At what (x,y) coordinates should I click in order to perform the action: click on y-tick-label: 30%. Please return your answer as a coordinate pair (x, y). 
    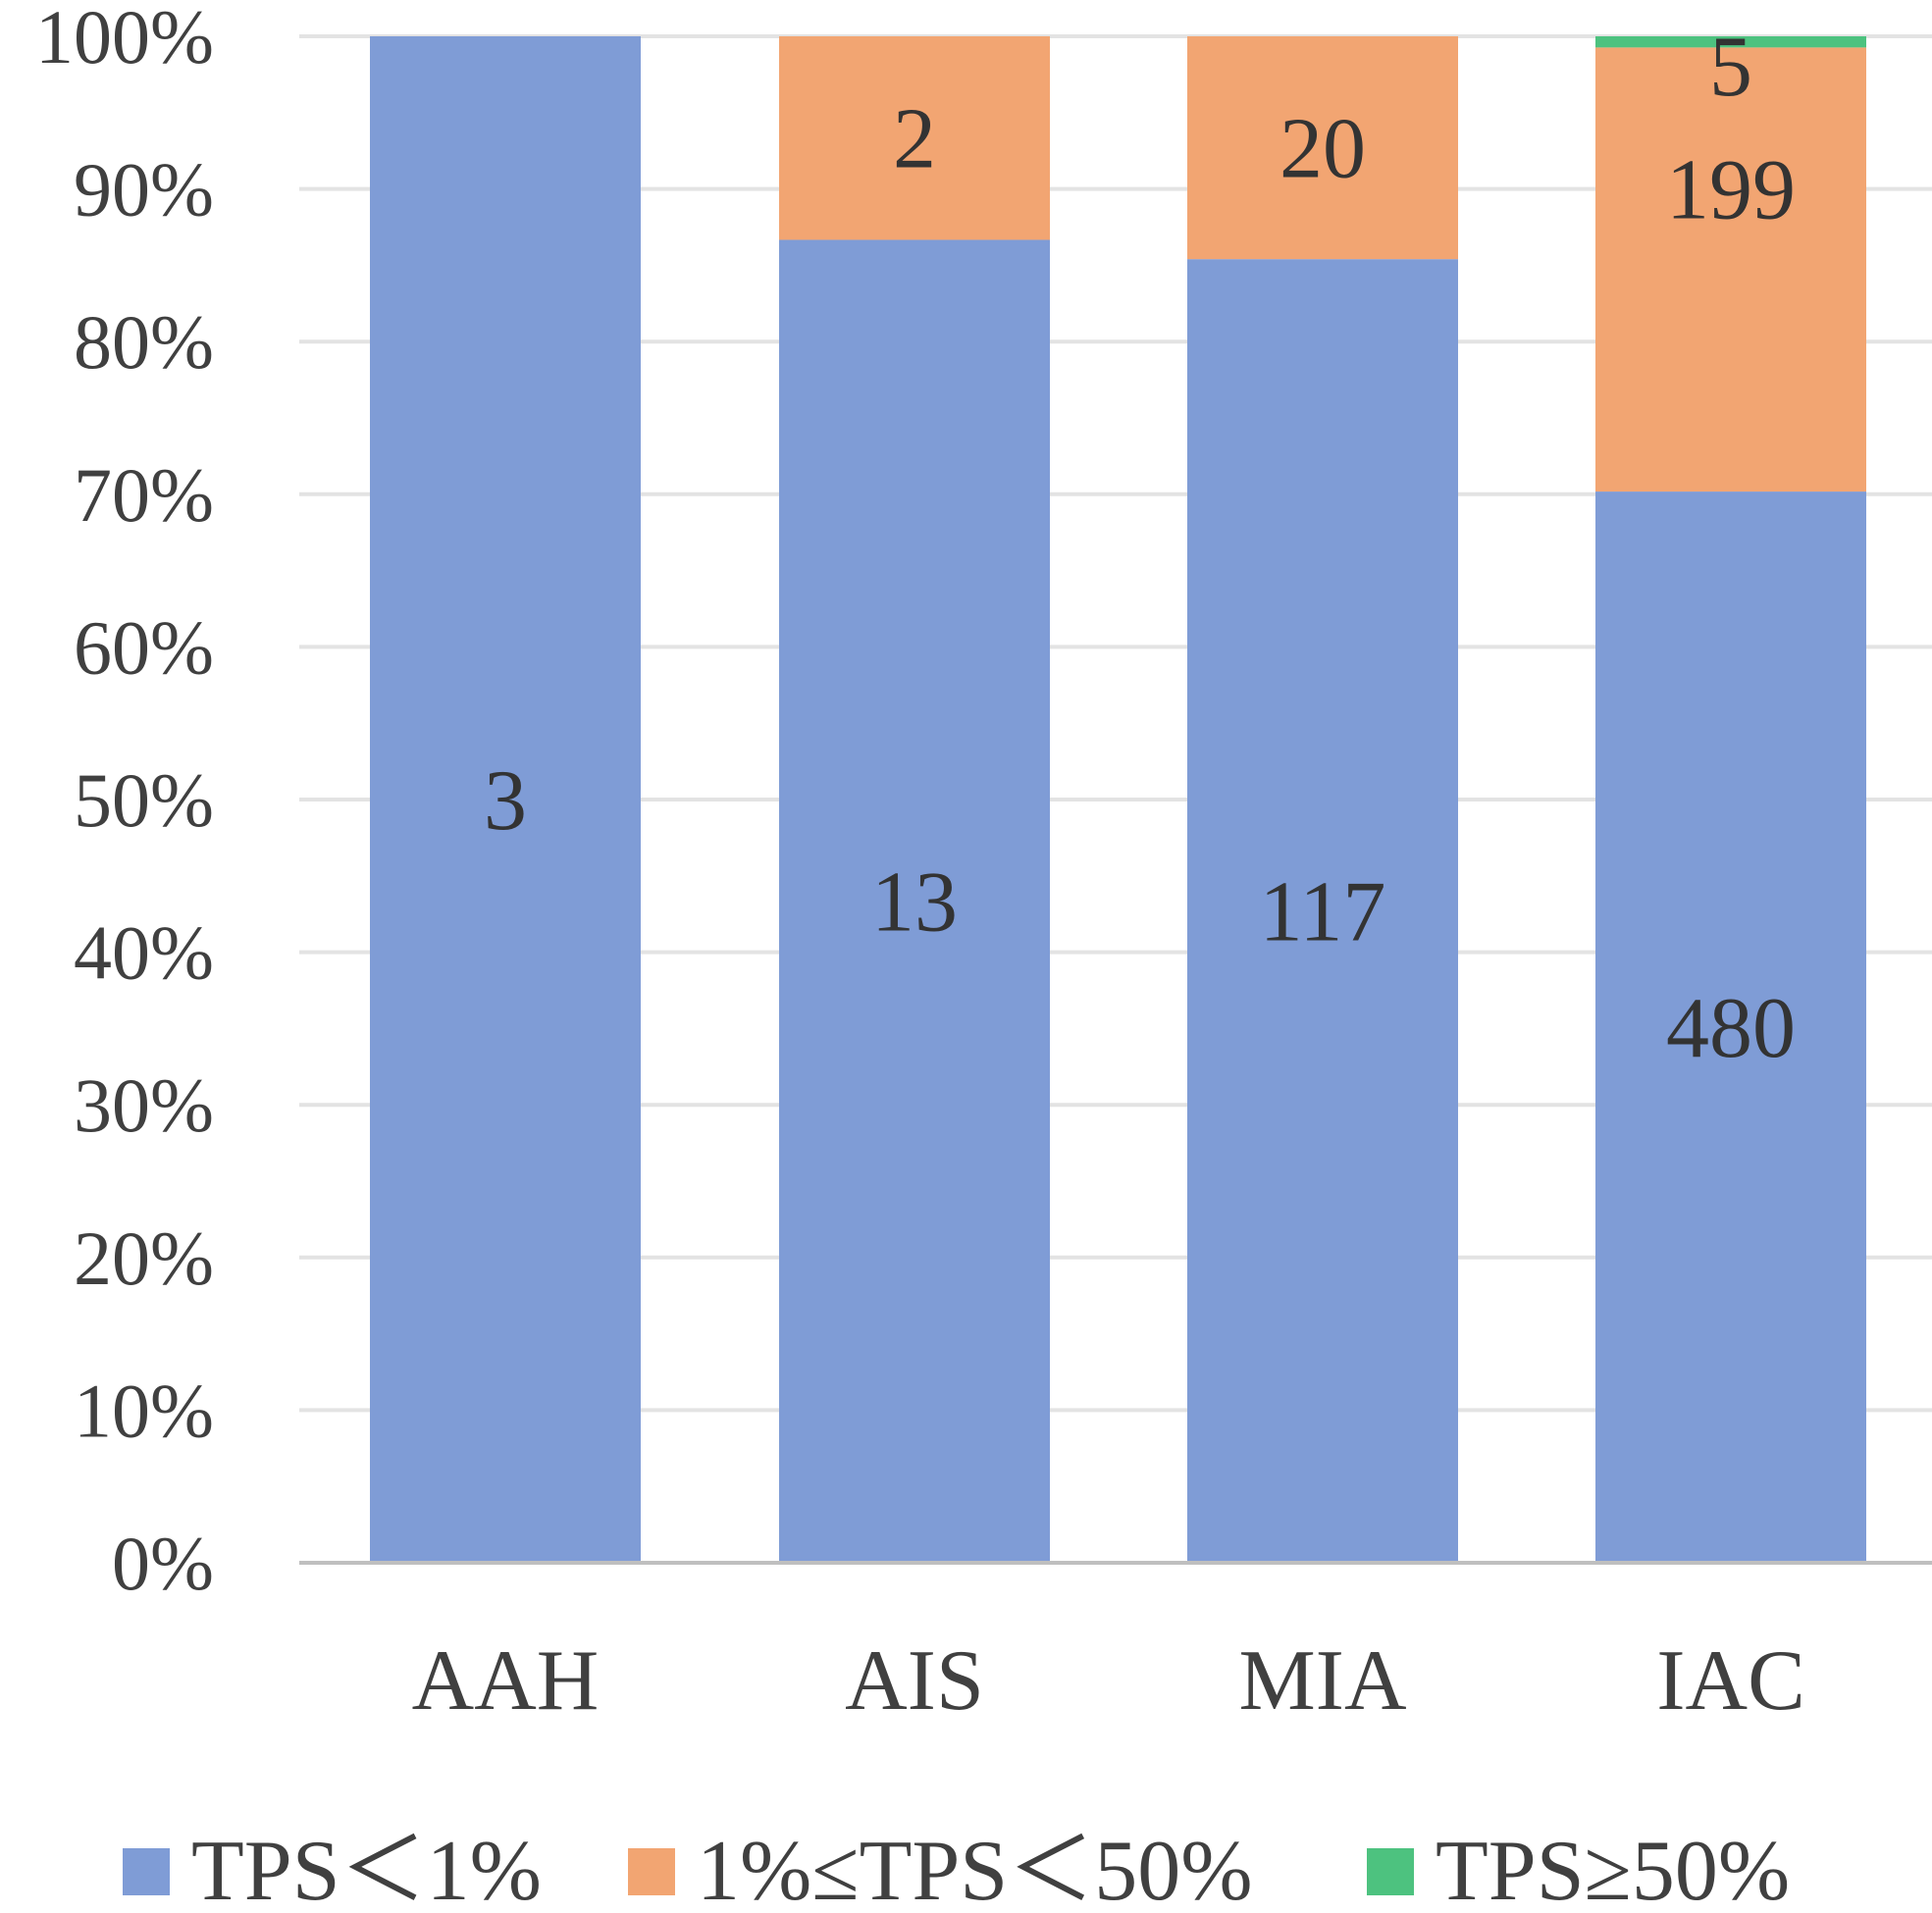
    Looking at the image, I should click on (144, 1105).